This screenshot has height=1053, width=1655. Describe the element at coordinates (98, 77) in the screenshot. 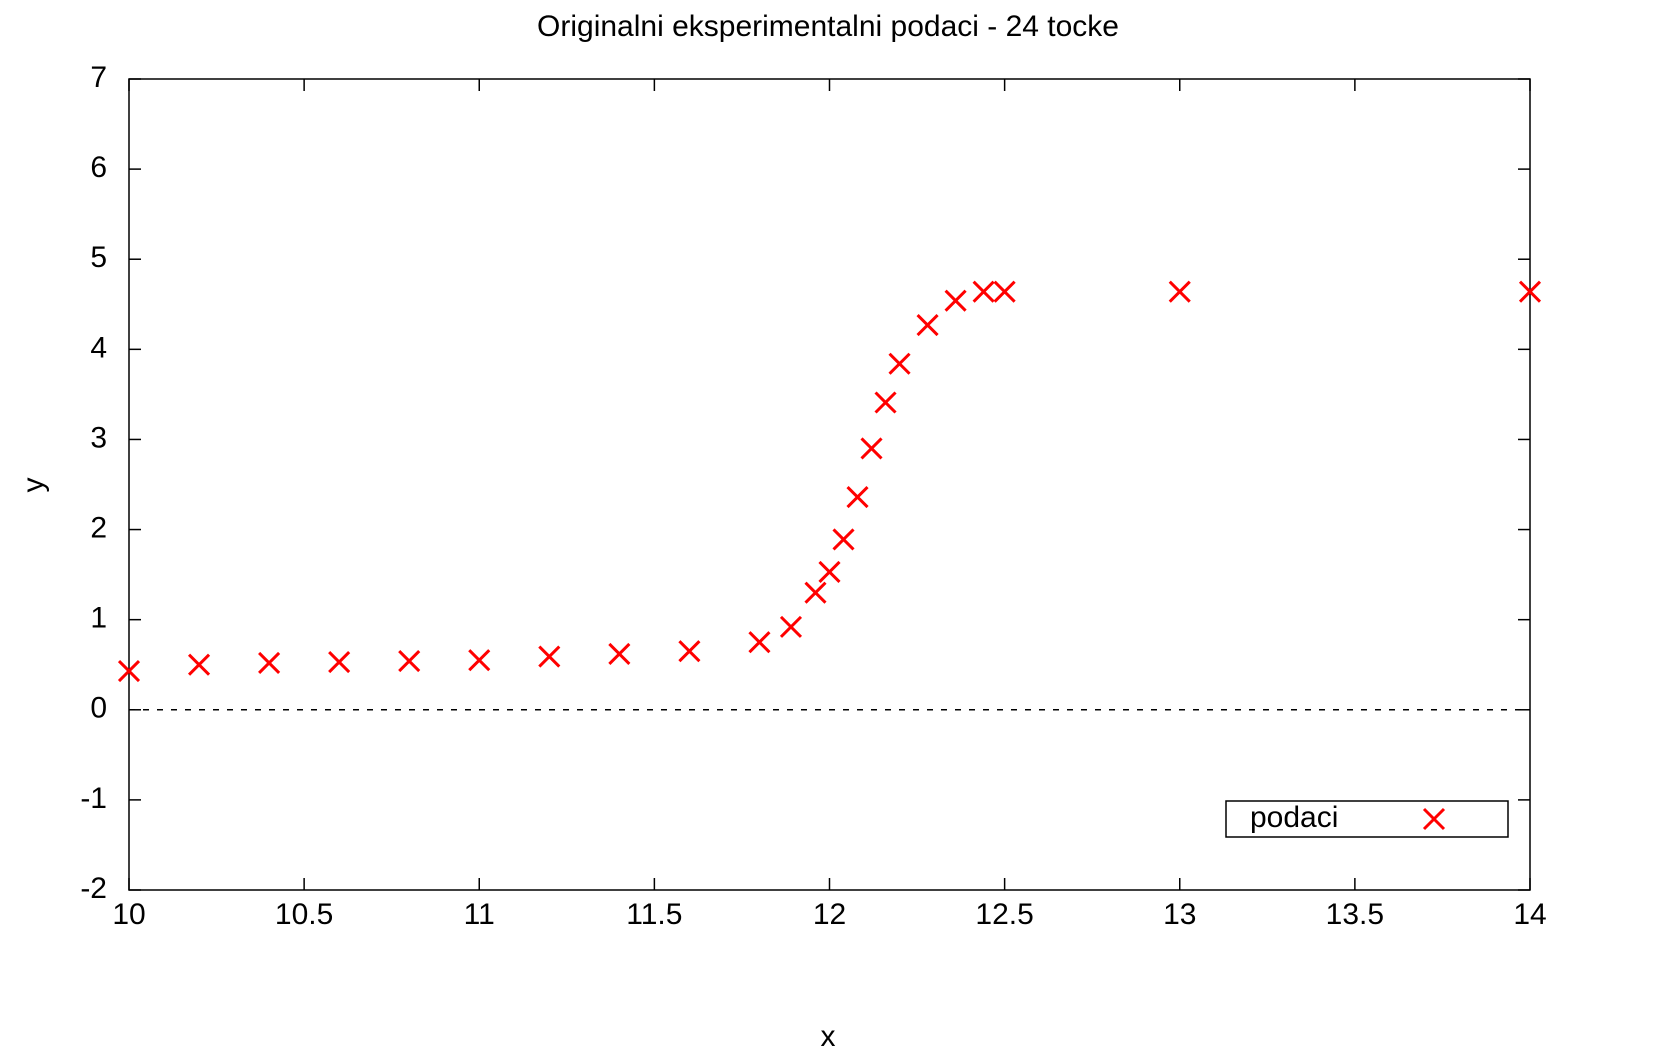

I see `y-tick-label: 7` at that location.